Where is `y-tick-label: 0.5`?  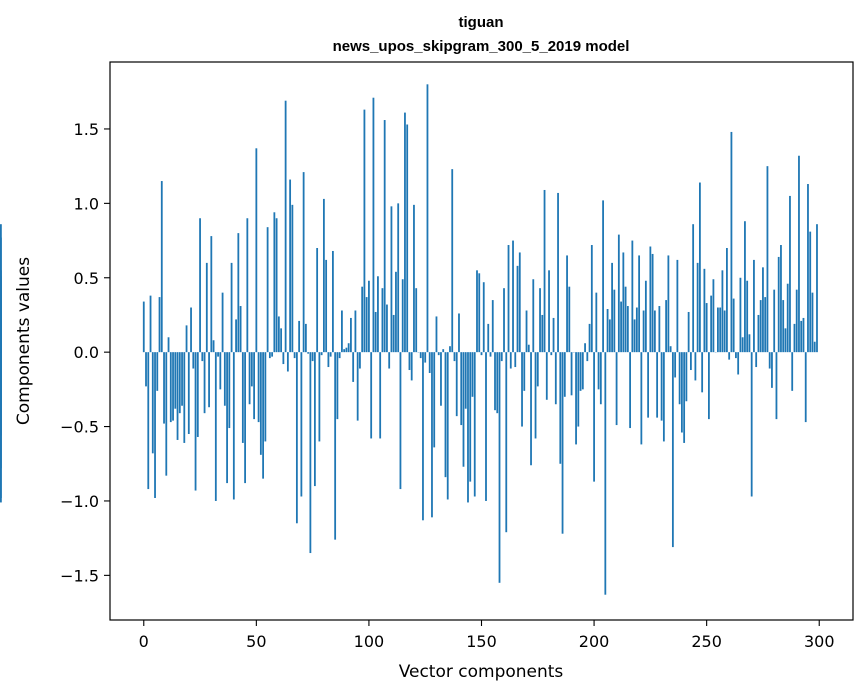 y-tick-label: 0.5 is located at coordinates (86, 278).